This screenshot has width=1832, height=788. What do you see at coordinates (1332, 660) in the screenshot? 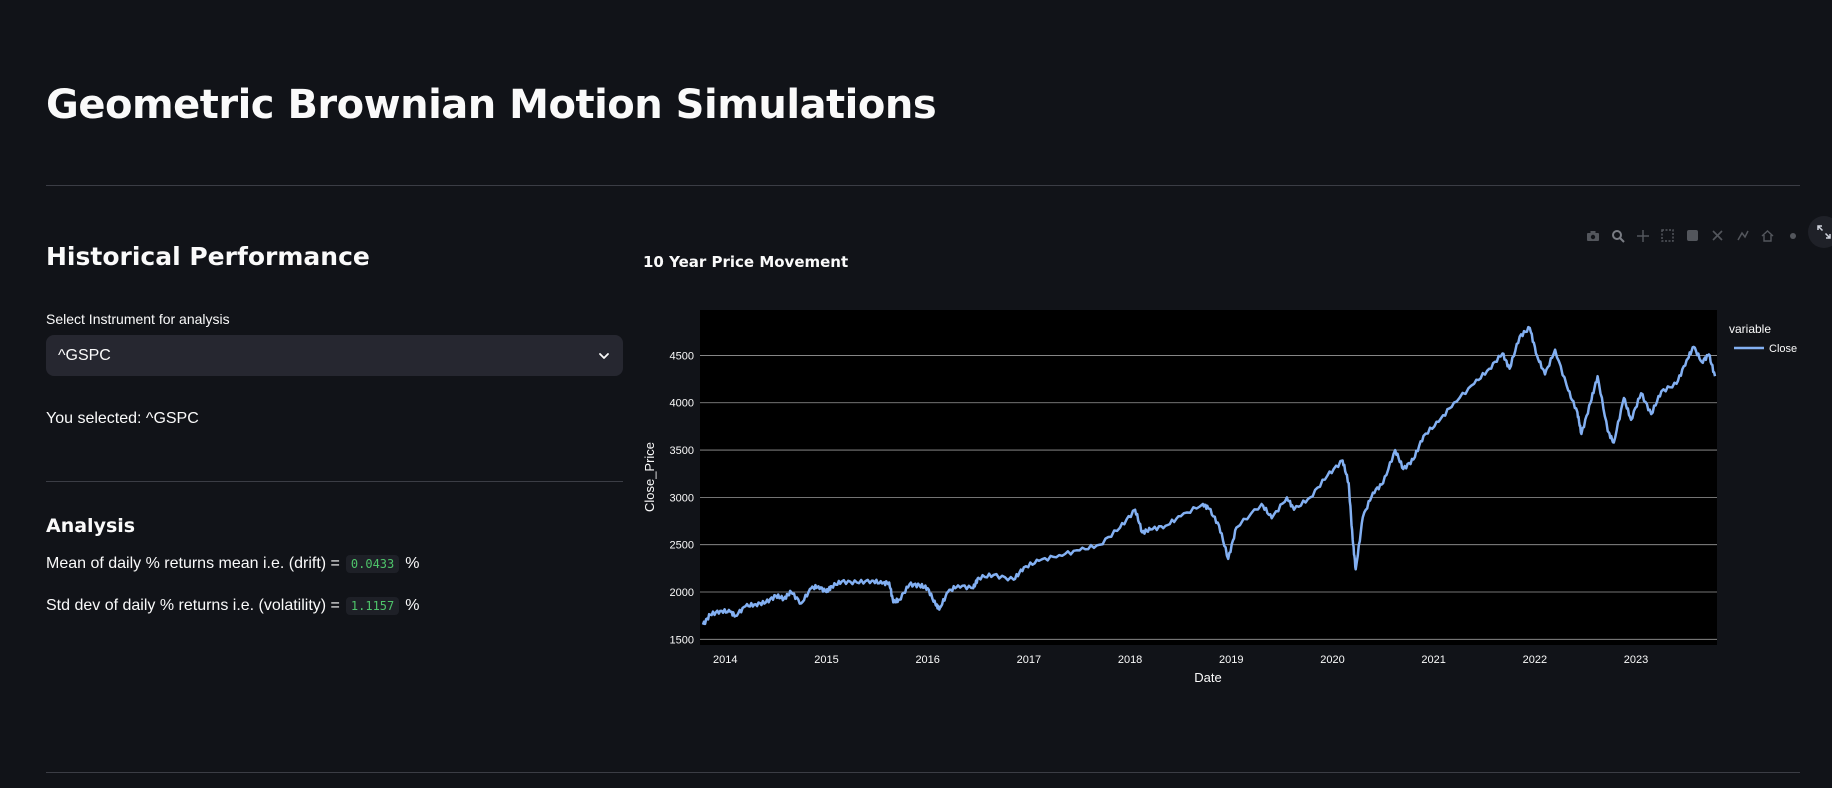
I see `x-tick-label: 2020` at bounding box center [1332, 660].